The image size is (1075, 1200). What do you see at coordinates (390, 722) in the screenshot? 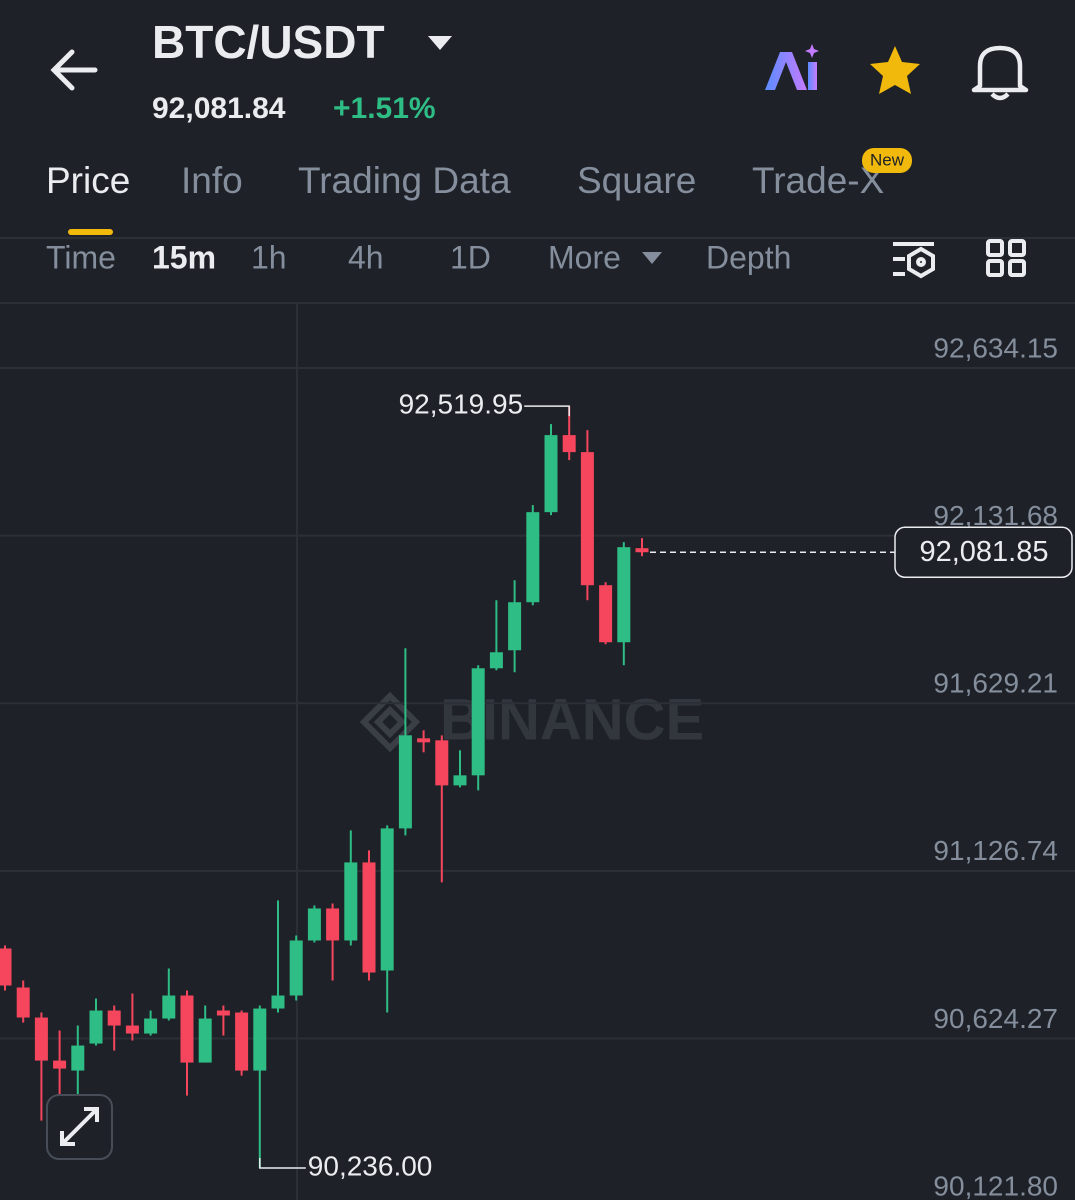
I see `watermark-logo` at bounding box center [390, 722].